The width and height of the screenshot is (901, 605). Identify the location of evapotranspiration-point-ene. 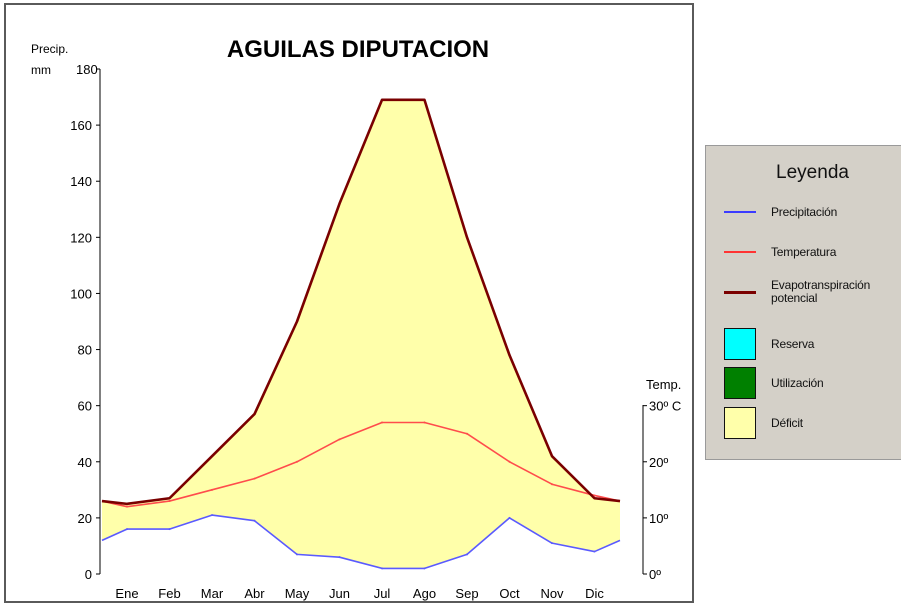
(127, 503).